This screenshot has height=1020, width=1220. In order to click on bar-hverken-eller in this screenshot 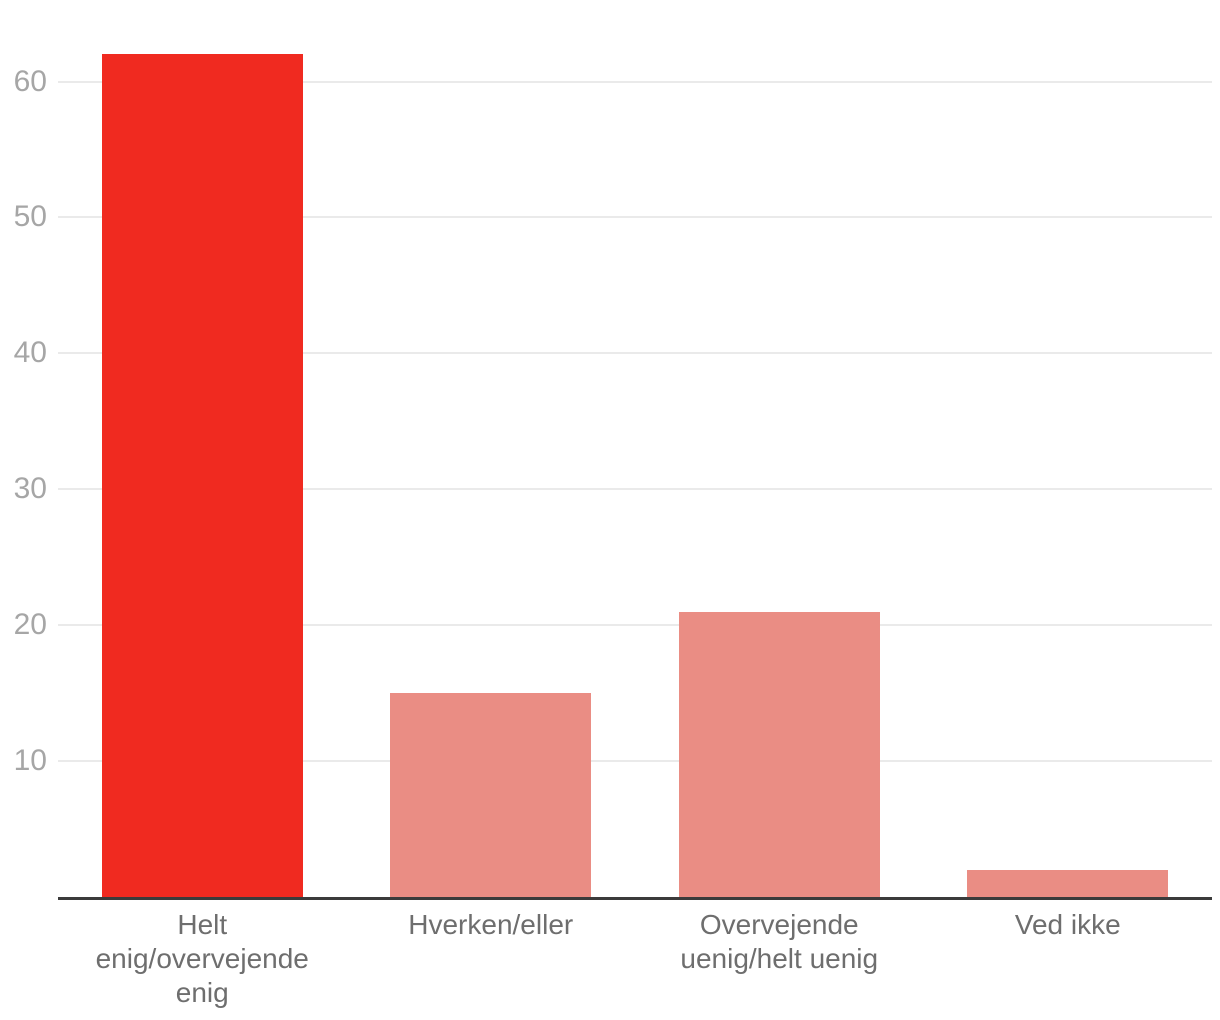, I will do `click(491, 795)`.